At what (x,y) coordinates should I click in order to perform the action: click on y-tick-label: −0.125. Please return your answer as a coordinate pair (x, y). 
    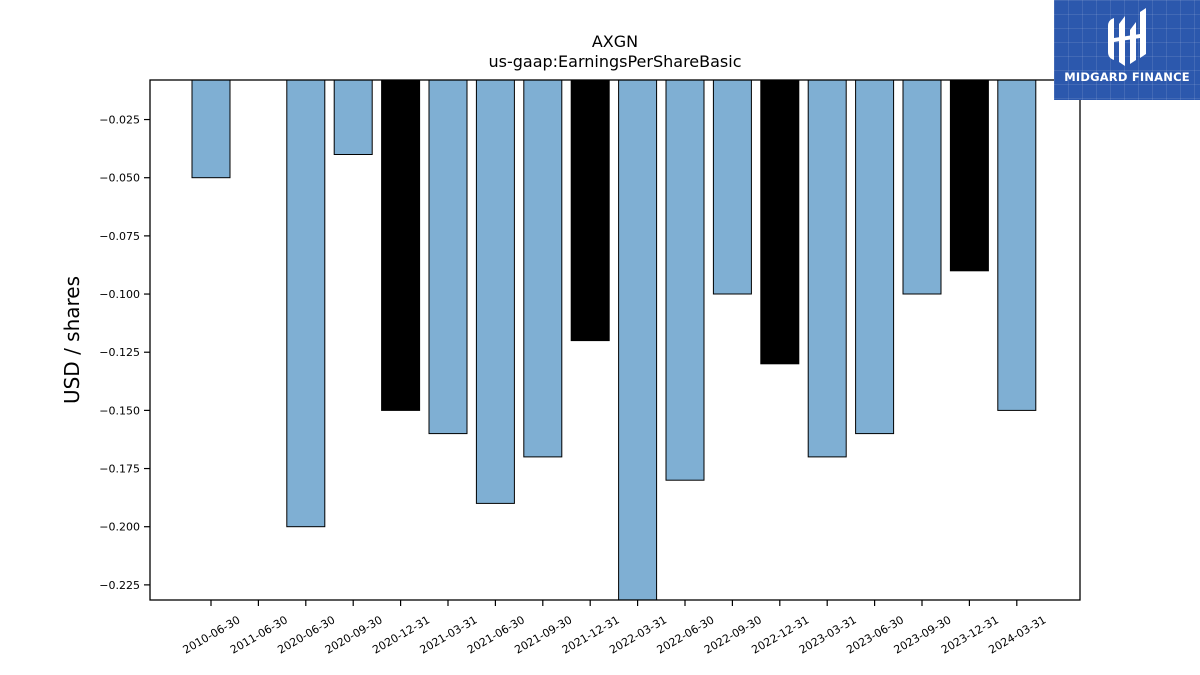
    Looking at the image, I should click on (119, 352).